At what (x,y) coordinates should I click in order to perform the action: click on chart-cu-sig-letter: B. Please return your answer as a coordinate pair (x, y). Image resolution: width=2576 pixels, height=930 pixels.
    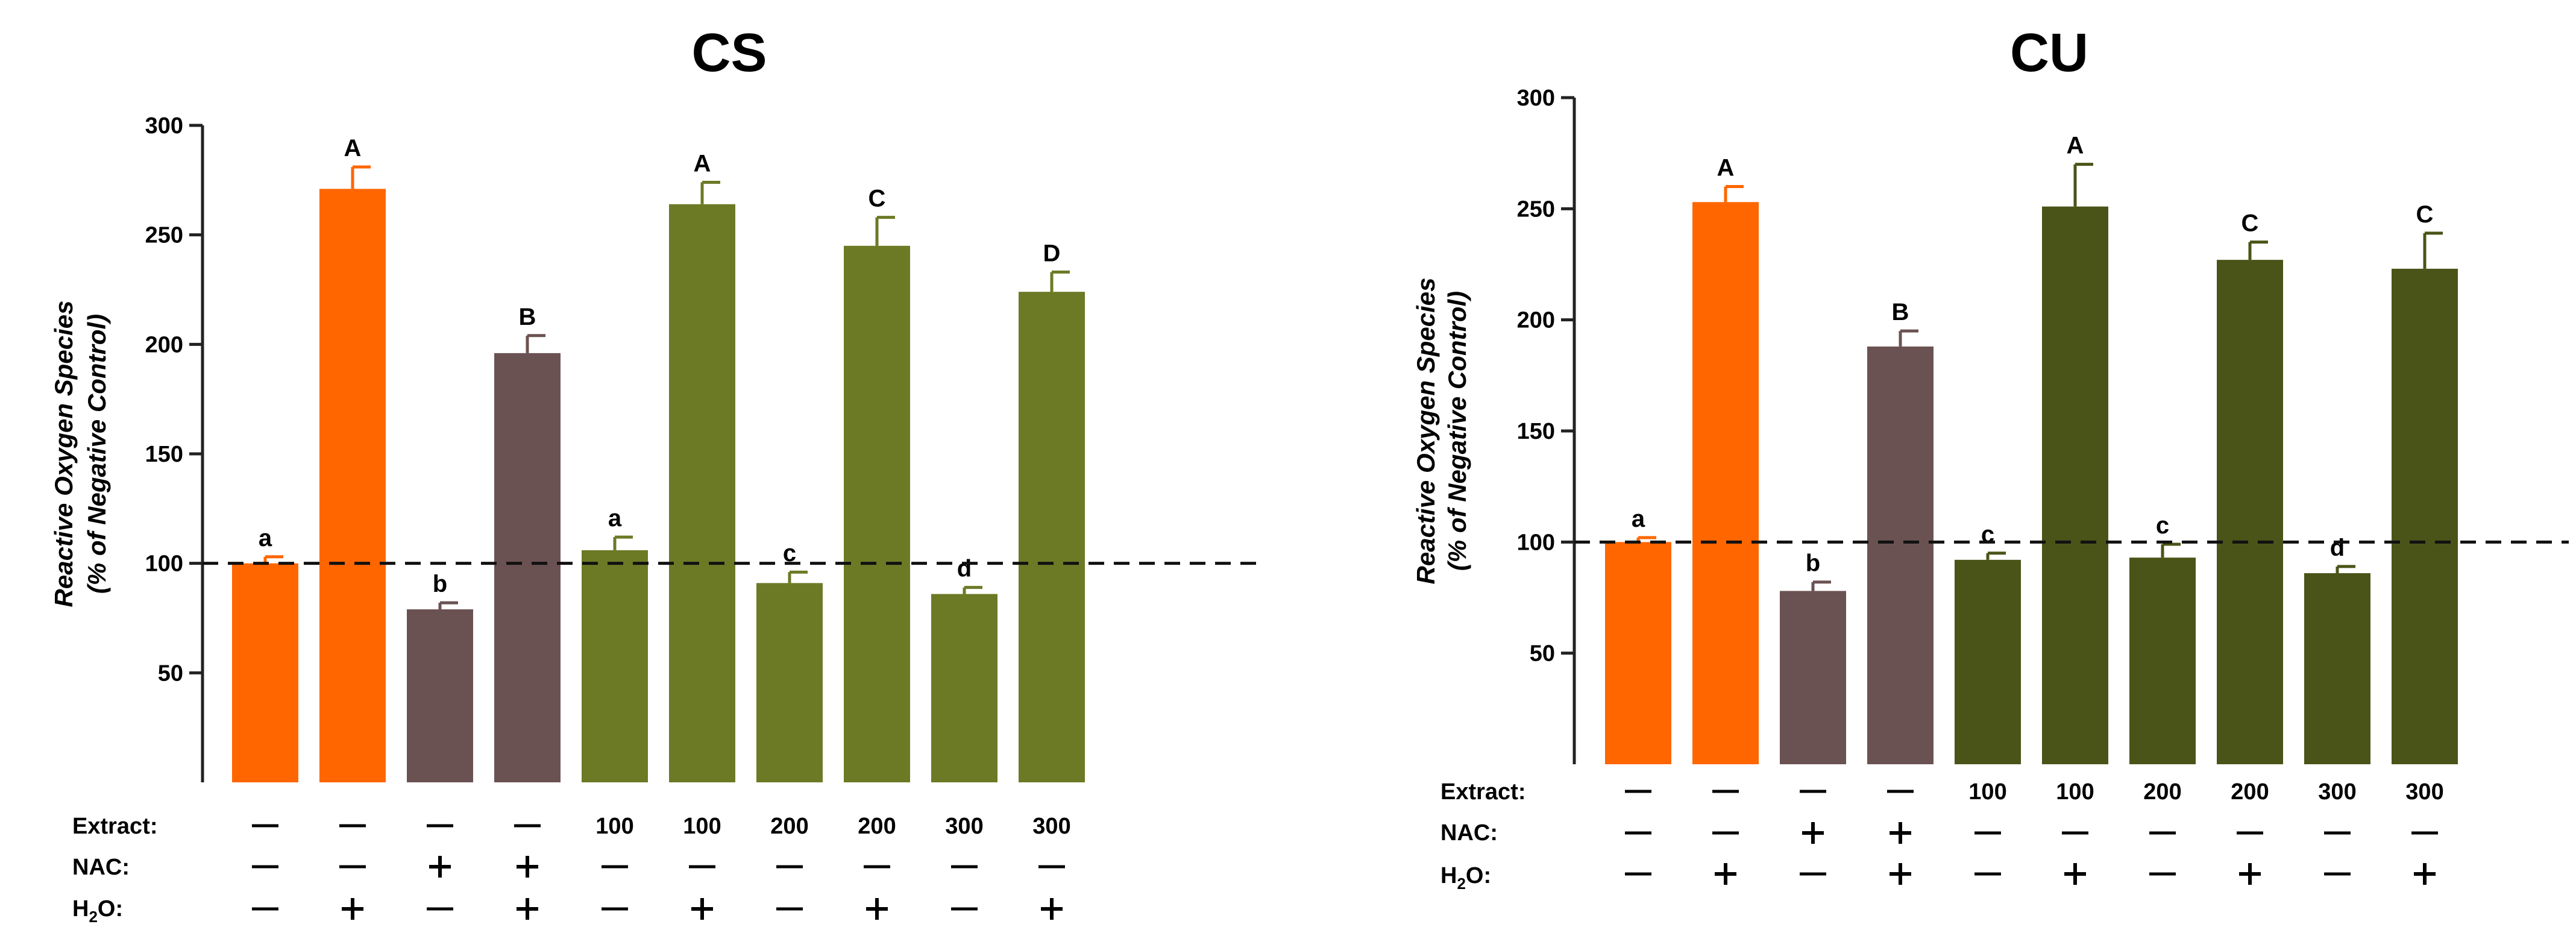
    Looking at the image, I should click on (1900, 312).